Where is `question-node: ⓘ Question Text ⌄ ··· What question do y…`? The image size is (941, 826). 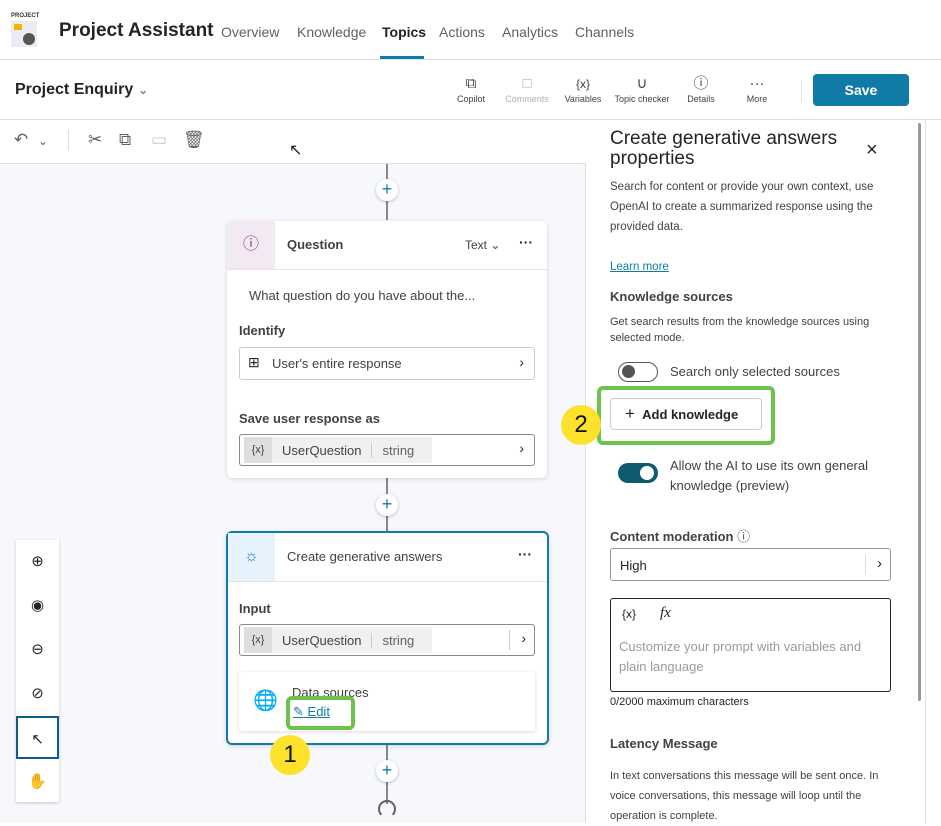
question-node: ⓘ Question Text ⌄ ··· What question do y… is located at coordinates (387, 349).